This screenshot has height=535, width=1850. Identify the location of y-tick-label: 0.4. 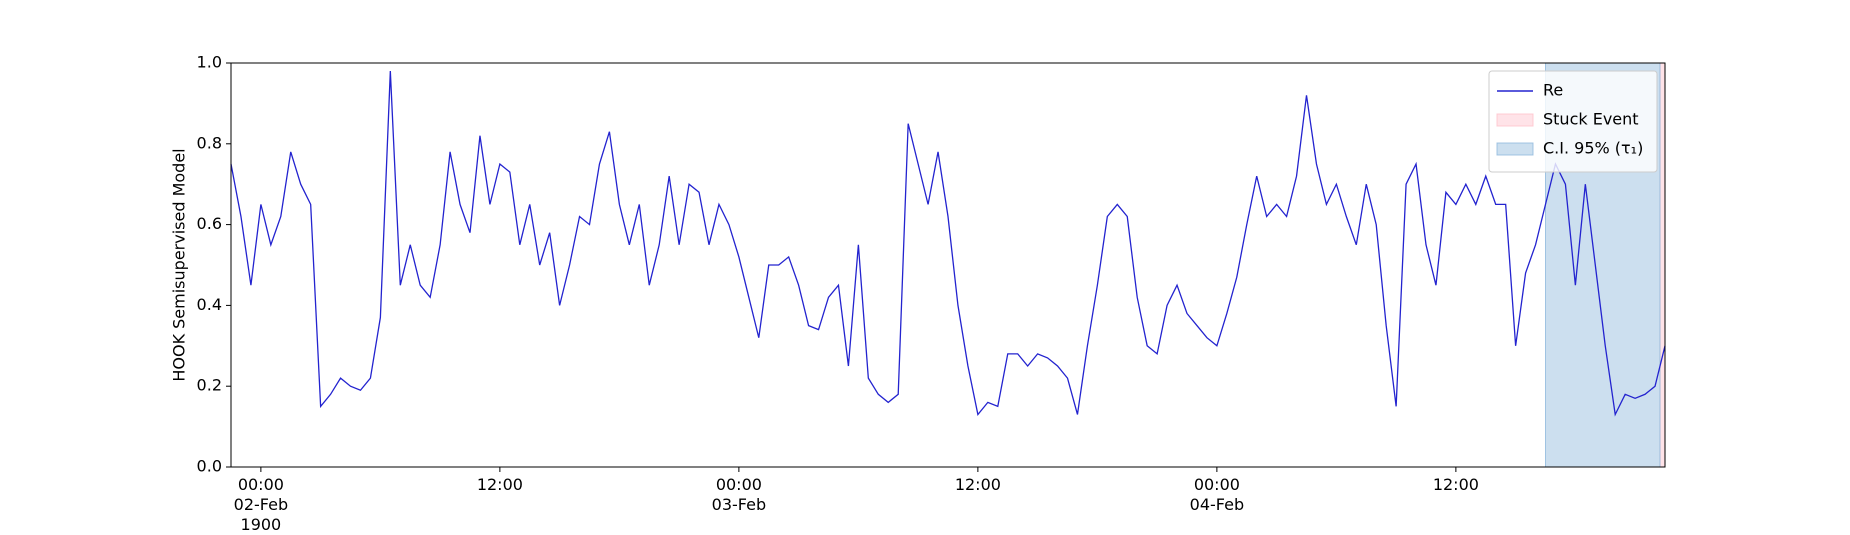
(209, 304).